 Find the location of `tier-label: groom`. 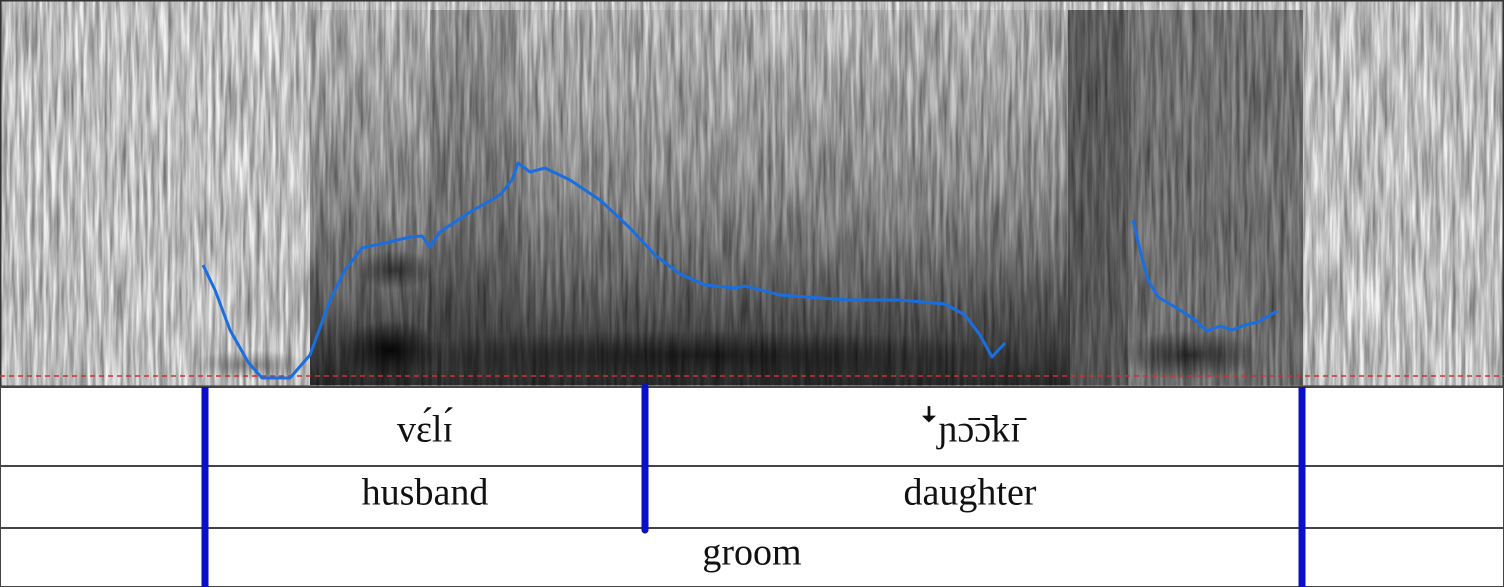

tier-label: groom is located at coordinates (751, 553).